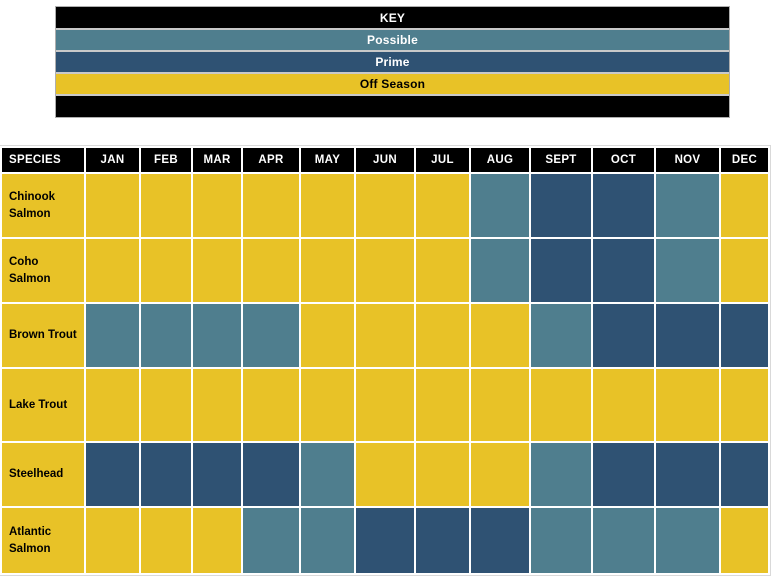 This screenshot has height=585, width=771. Describe the element at coordinates (112, 160) in the screenshot. I see `column-header-jan: JAN` at that location.